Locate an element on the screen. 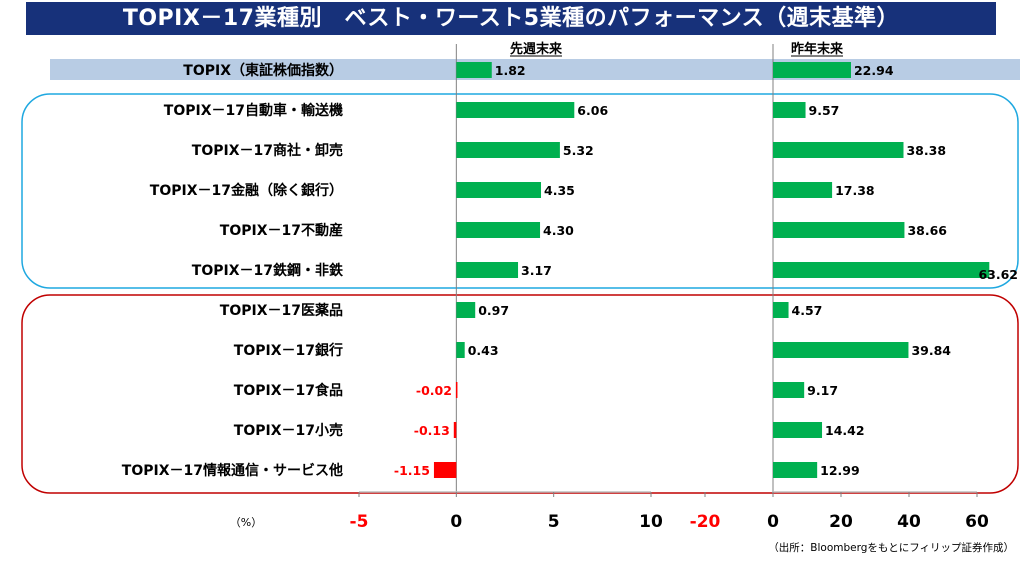  category-label: TOPIX－17医薬品 is located at coordinates (281, 310).